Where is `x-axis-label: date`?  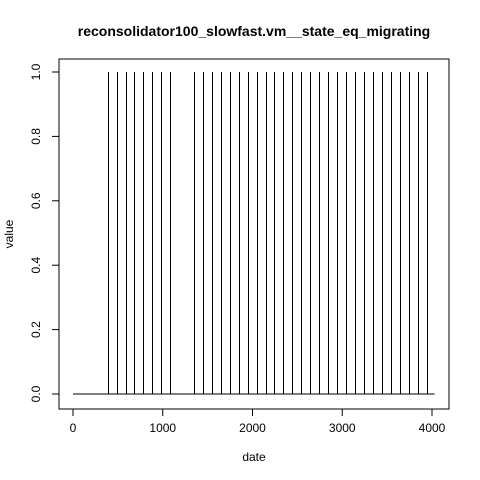
x-axis-label: date is located at coordinates (254, 457).